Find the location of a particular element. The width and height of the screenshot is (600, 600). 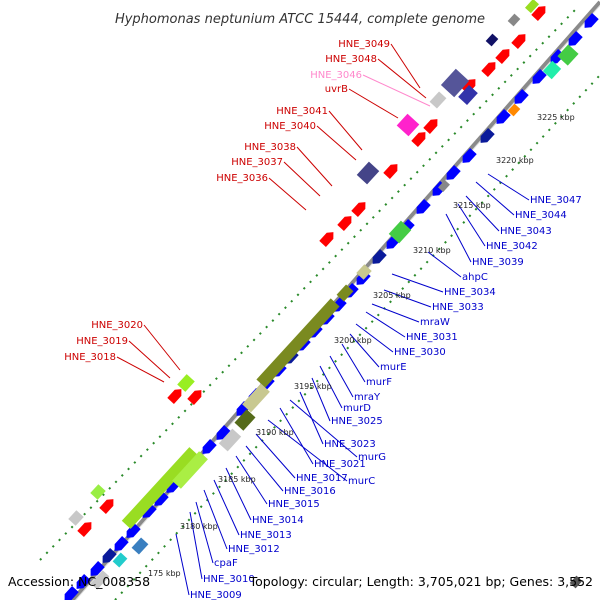

reverse-gene-label: mraY is located at coordinates (367, 397).